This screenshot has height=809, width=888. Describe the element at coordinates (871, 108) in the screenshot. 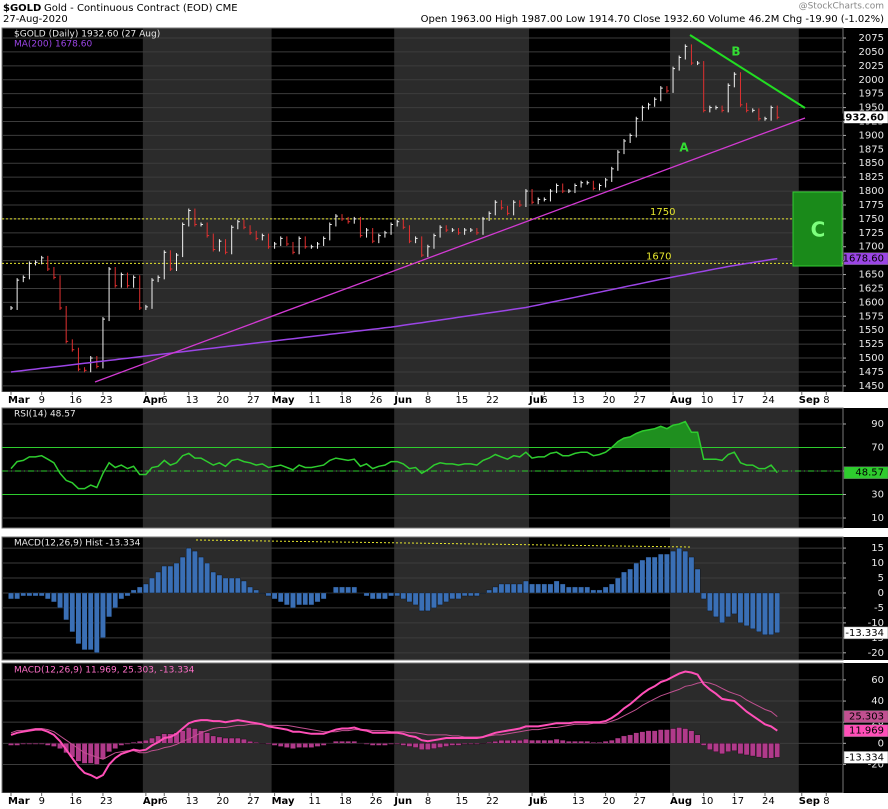

I see `y-tick-label: 1950` at that location.